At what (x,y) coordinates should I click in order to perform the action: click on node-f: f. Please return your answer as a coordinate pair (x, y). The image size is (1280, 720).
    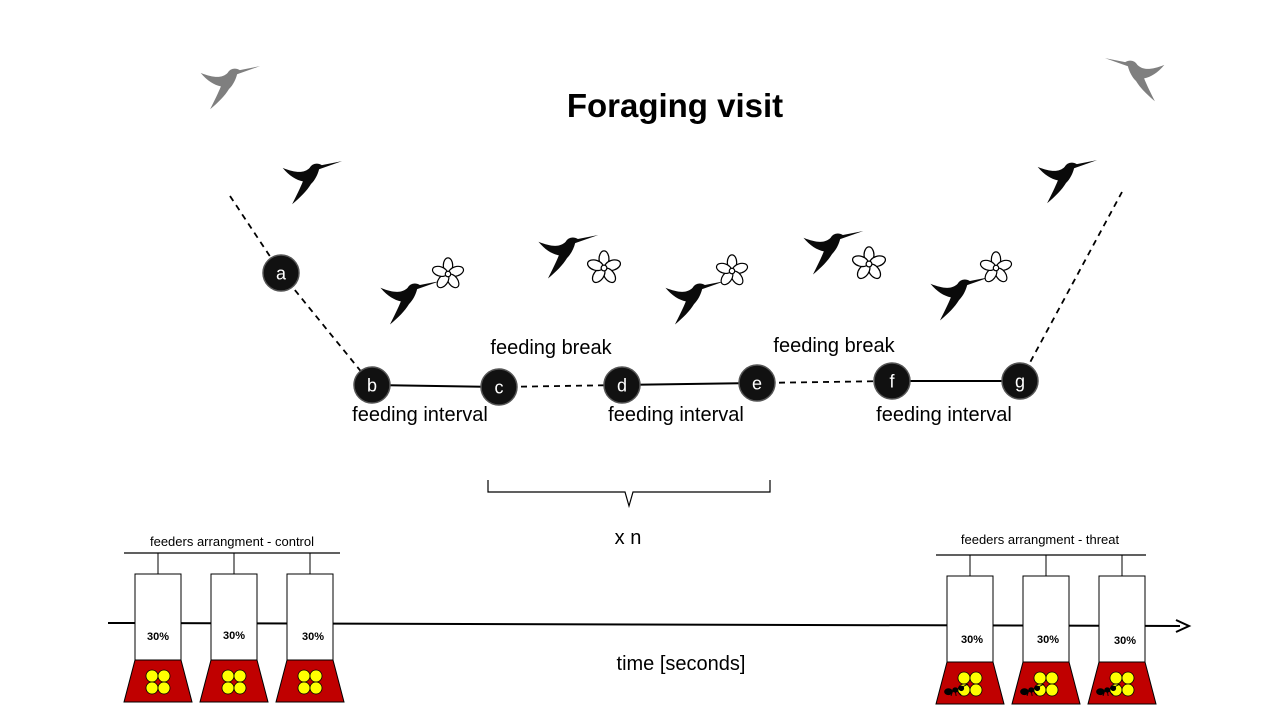
    Looking at the image, I should click on (892, 381).